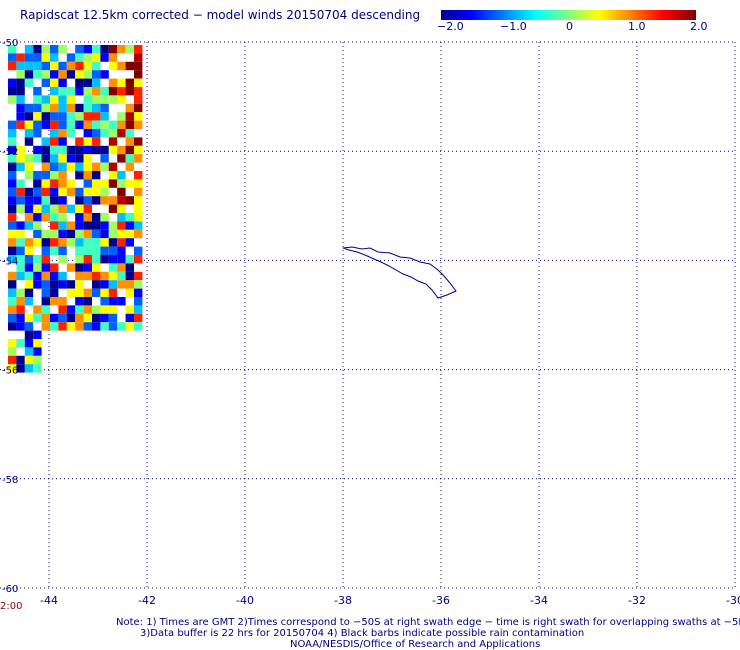 The image size is (740, 650). I want to click on colorbar-tick-label: 1.0, so click(637, 26).